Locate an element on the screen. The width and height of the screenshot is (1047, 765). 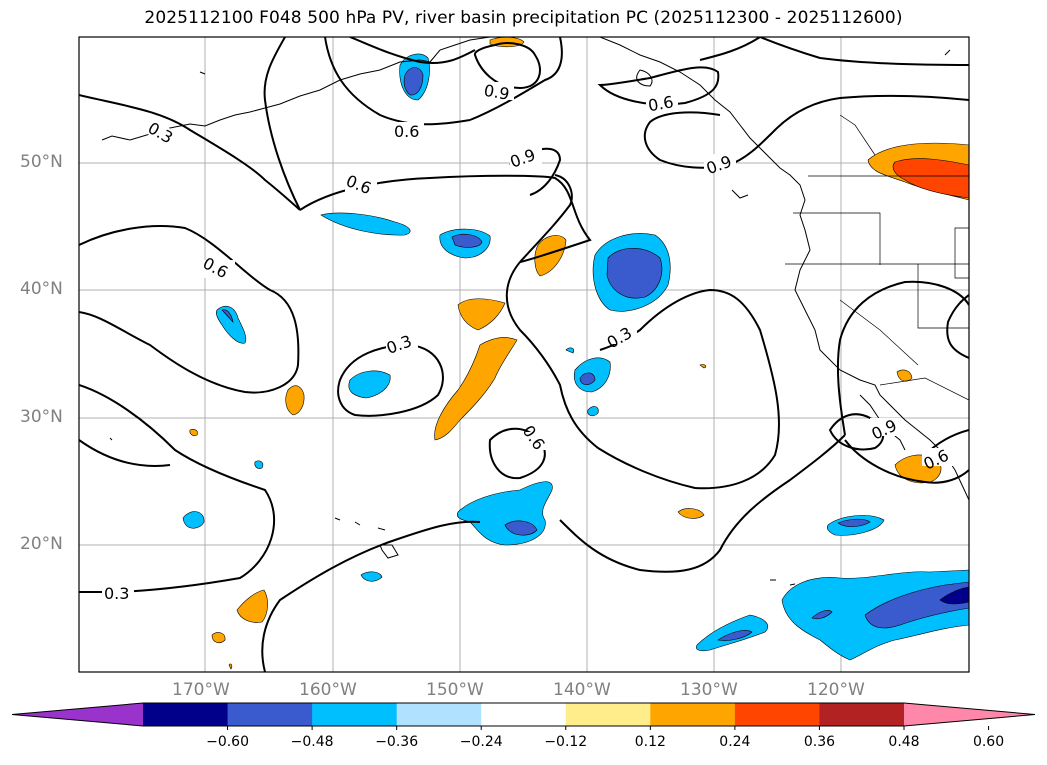
colorbar-tick-label: 0.60 is located at coordinates (988, 742).